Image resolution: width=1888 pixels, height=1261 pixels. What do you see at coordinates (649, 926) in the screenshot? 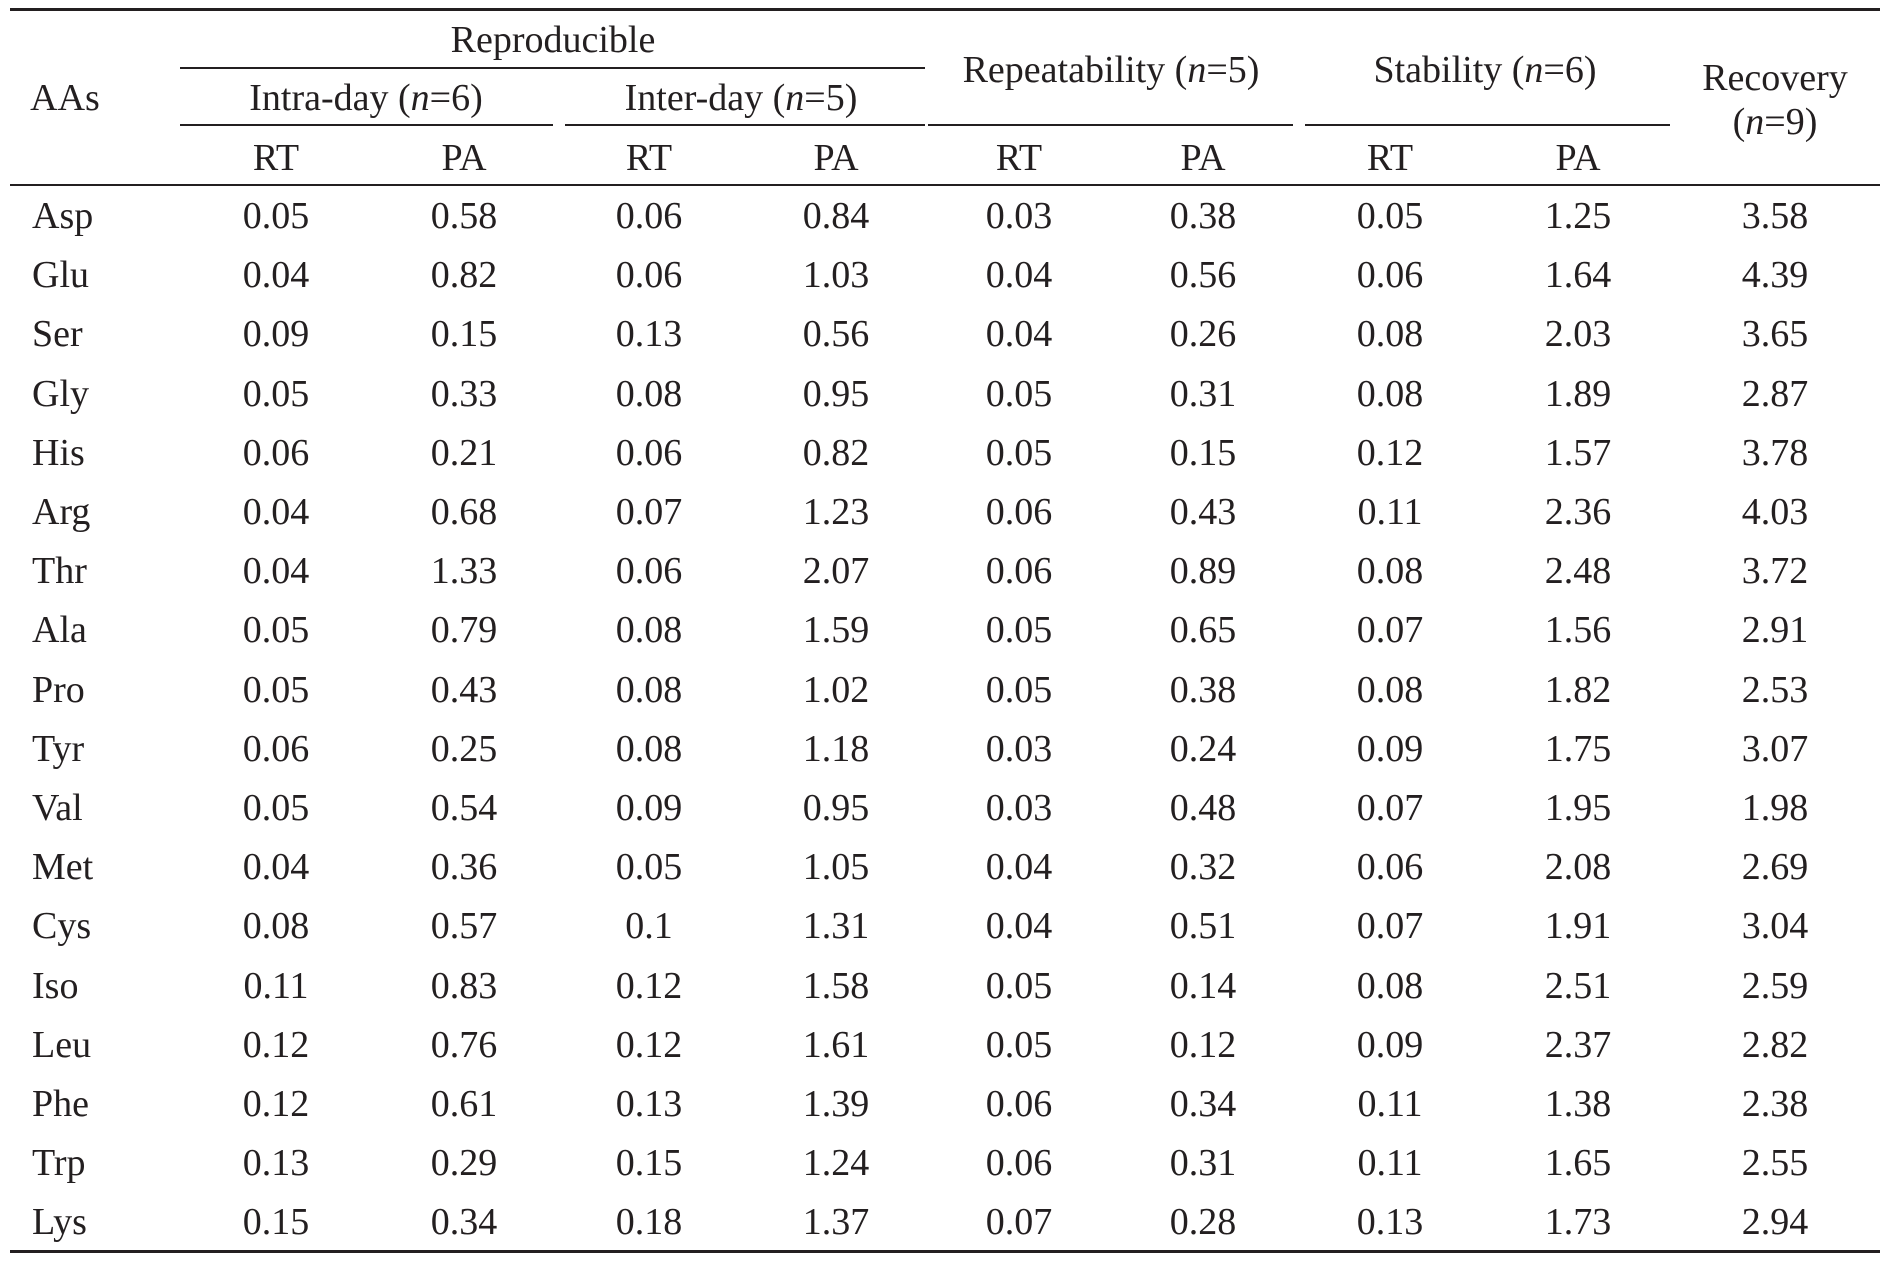
I see `value-cell: 0.1` at bounding box center [649, 926].